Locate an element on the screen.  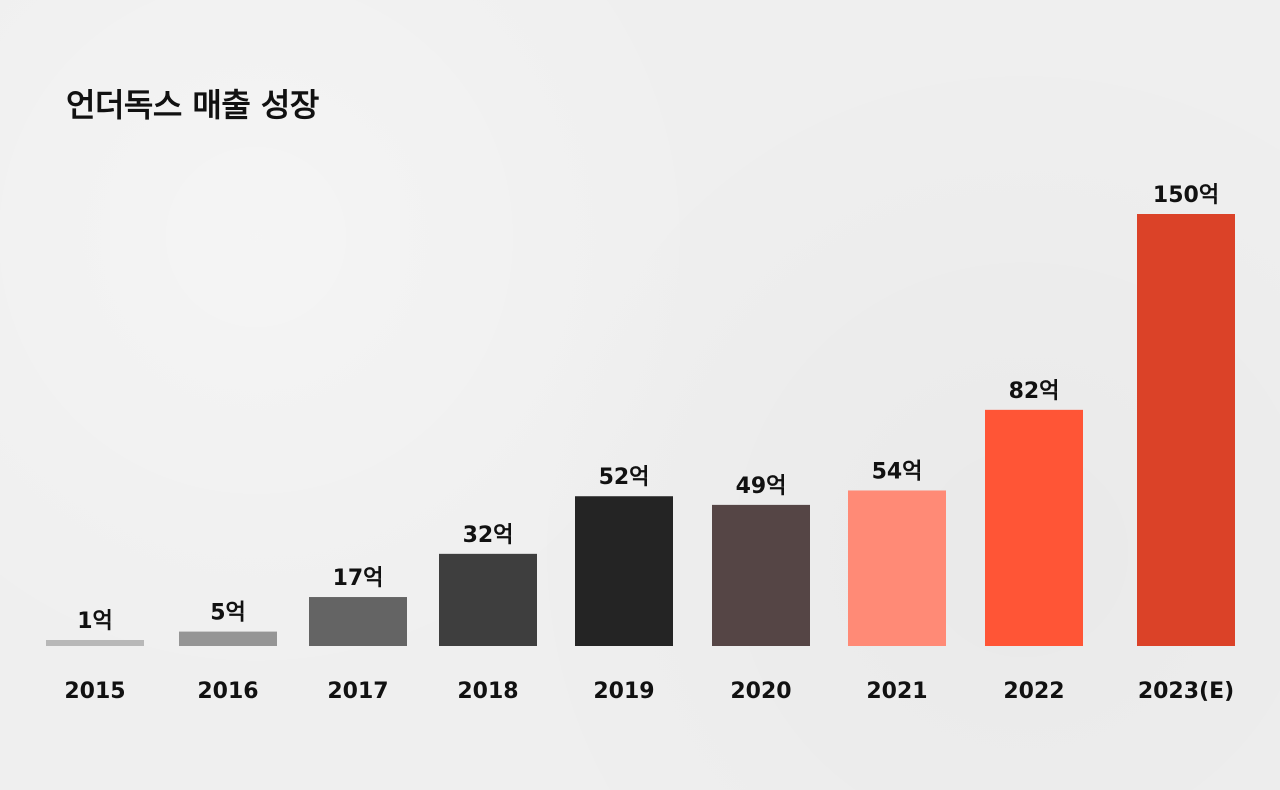
data-label-2016: 5억 is located at coordinates (228, 613).